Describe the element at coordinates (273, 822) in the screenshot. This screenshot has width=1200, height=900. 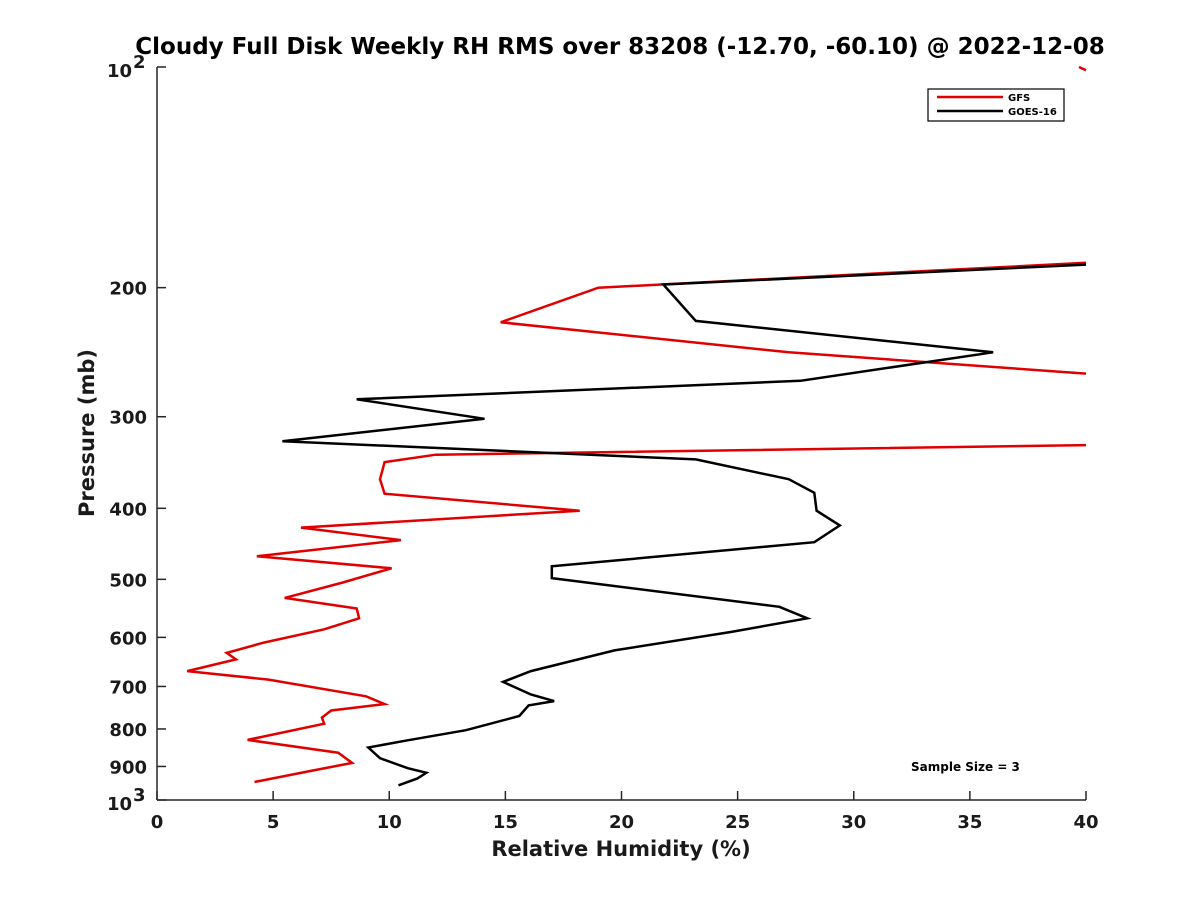
I see `x-tick-label-5: 5` at that location.